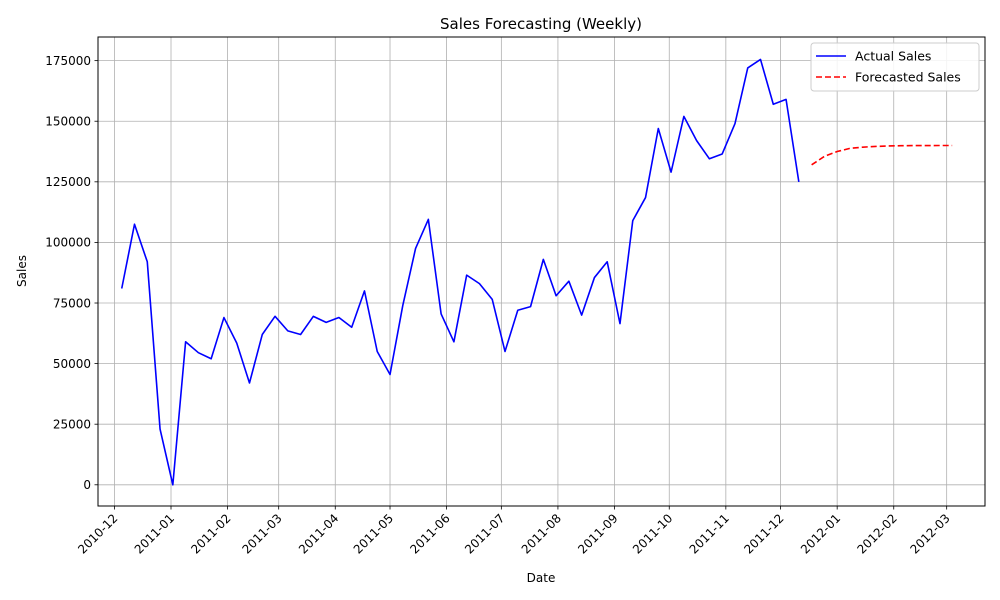 This screenshot has width=1000, height=600. I want to click on legend-label-forecast: Forecasted Sales, so click(908, 77).